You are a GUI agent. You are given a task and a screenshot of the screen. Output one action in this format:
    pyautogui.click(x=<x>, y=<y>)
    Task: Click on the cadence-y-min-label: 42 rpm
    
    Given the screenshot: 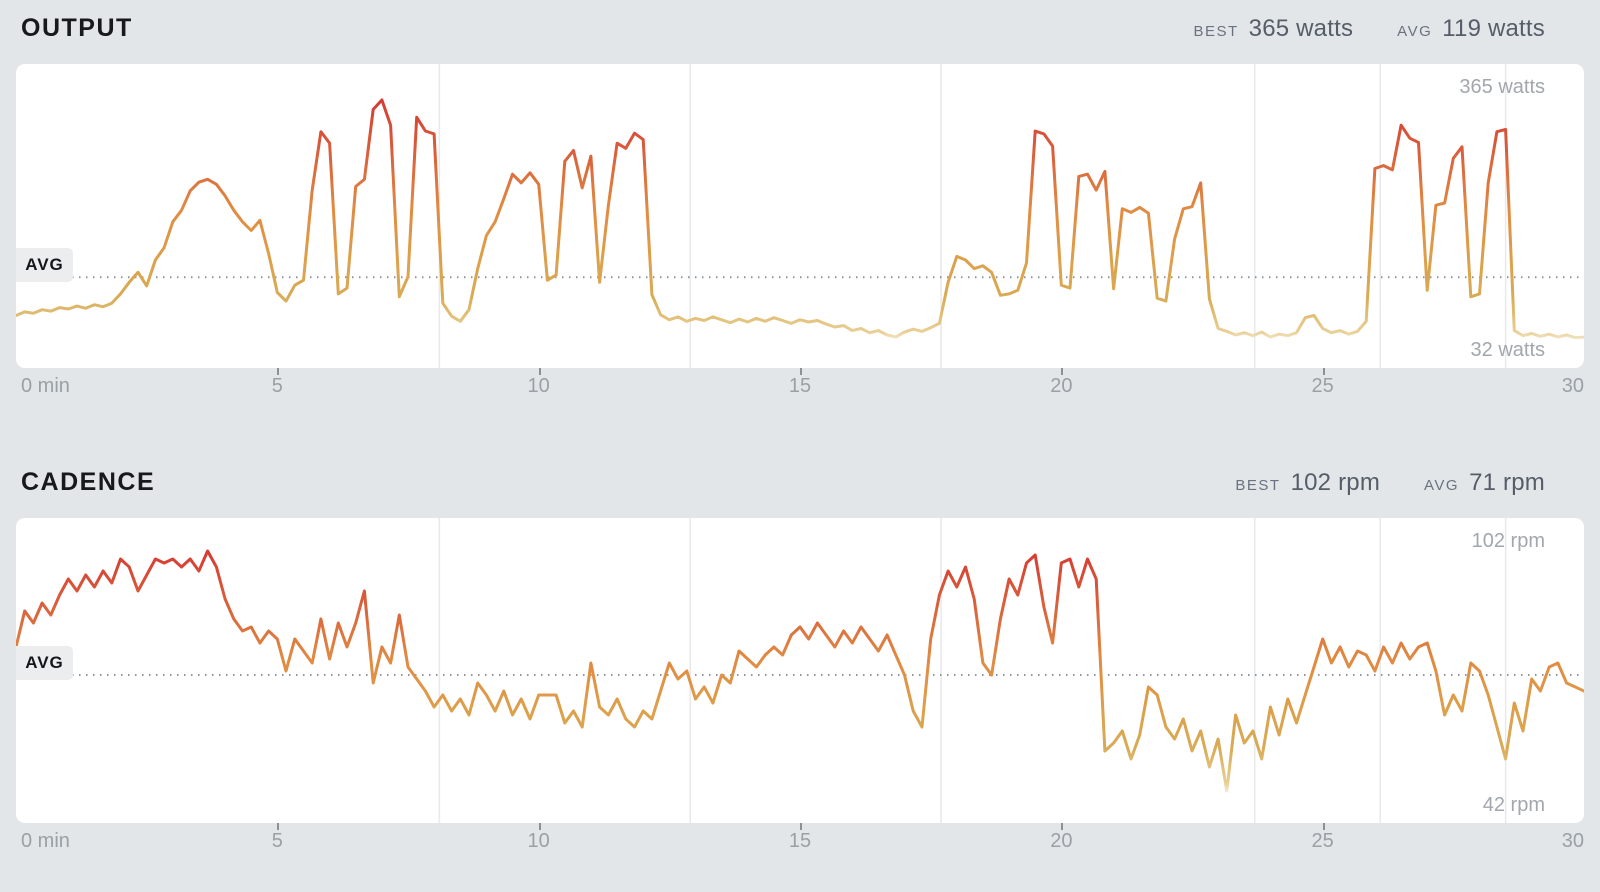 What is the action you would take?
    pyautogui.click(x=1513, y=805)
    